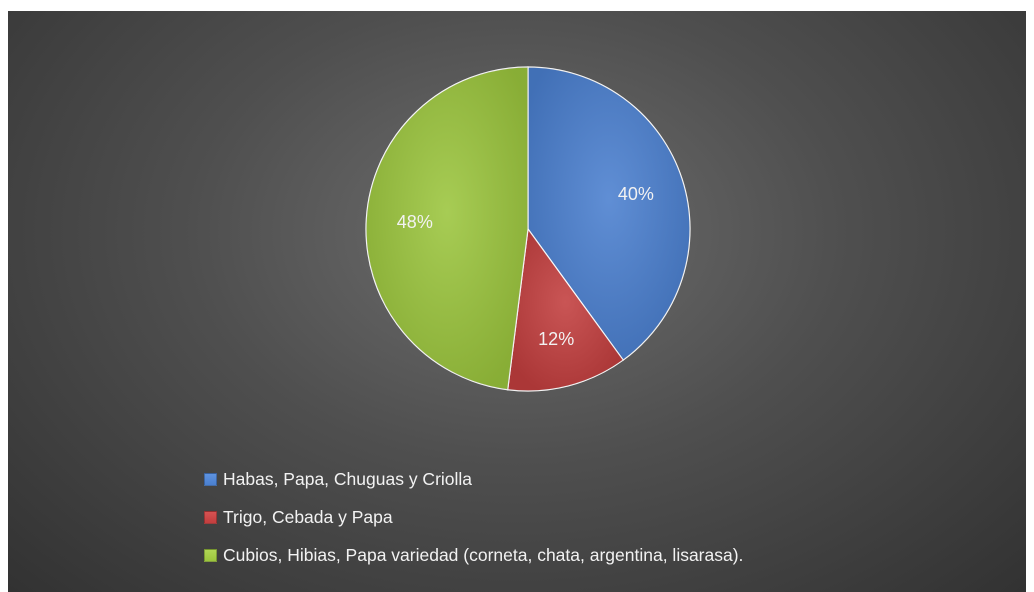 Image resolution: width=1034 pixels, height=592 pixels. I want to click on legend-label: Trigo, Cebada y Papa, so click(308, 516).